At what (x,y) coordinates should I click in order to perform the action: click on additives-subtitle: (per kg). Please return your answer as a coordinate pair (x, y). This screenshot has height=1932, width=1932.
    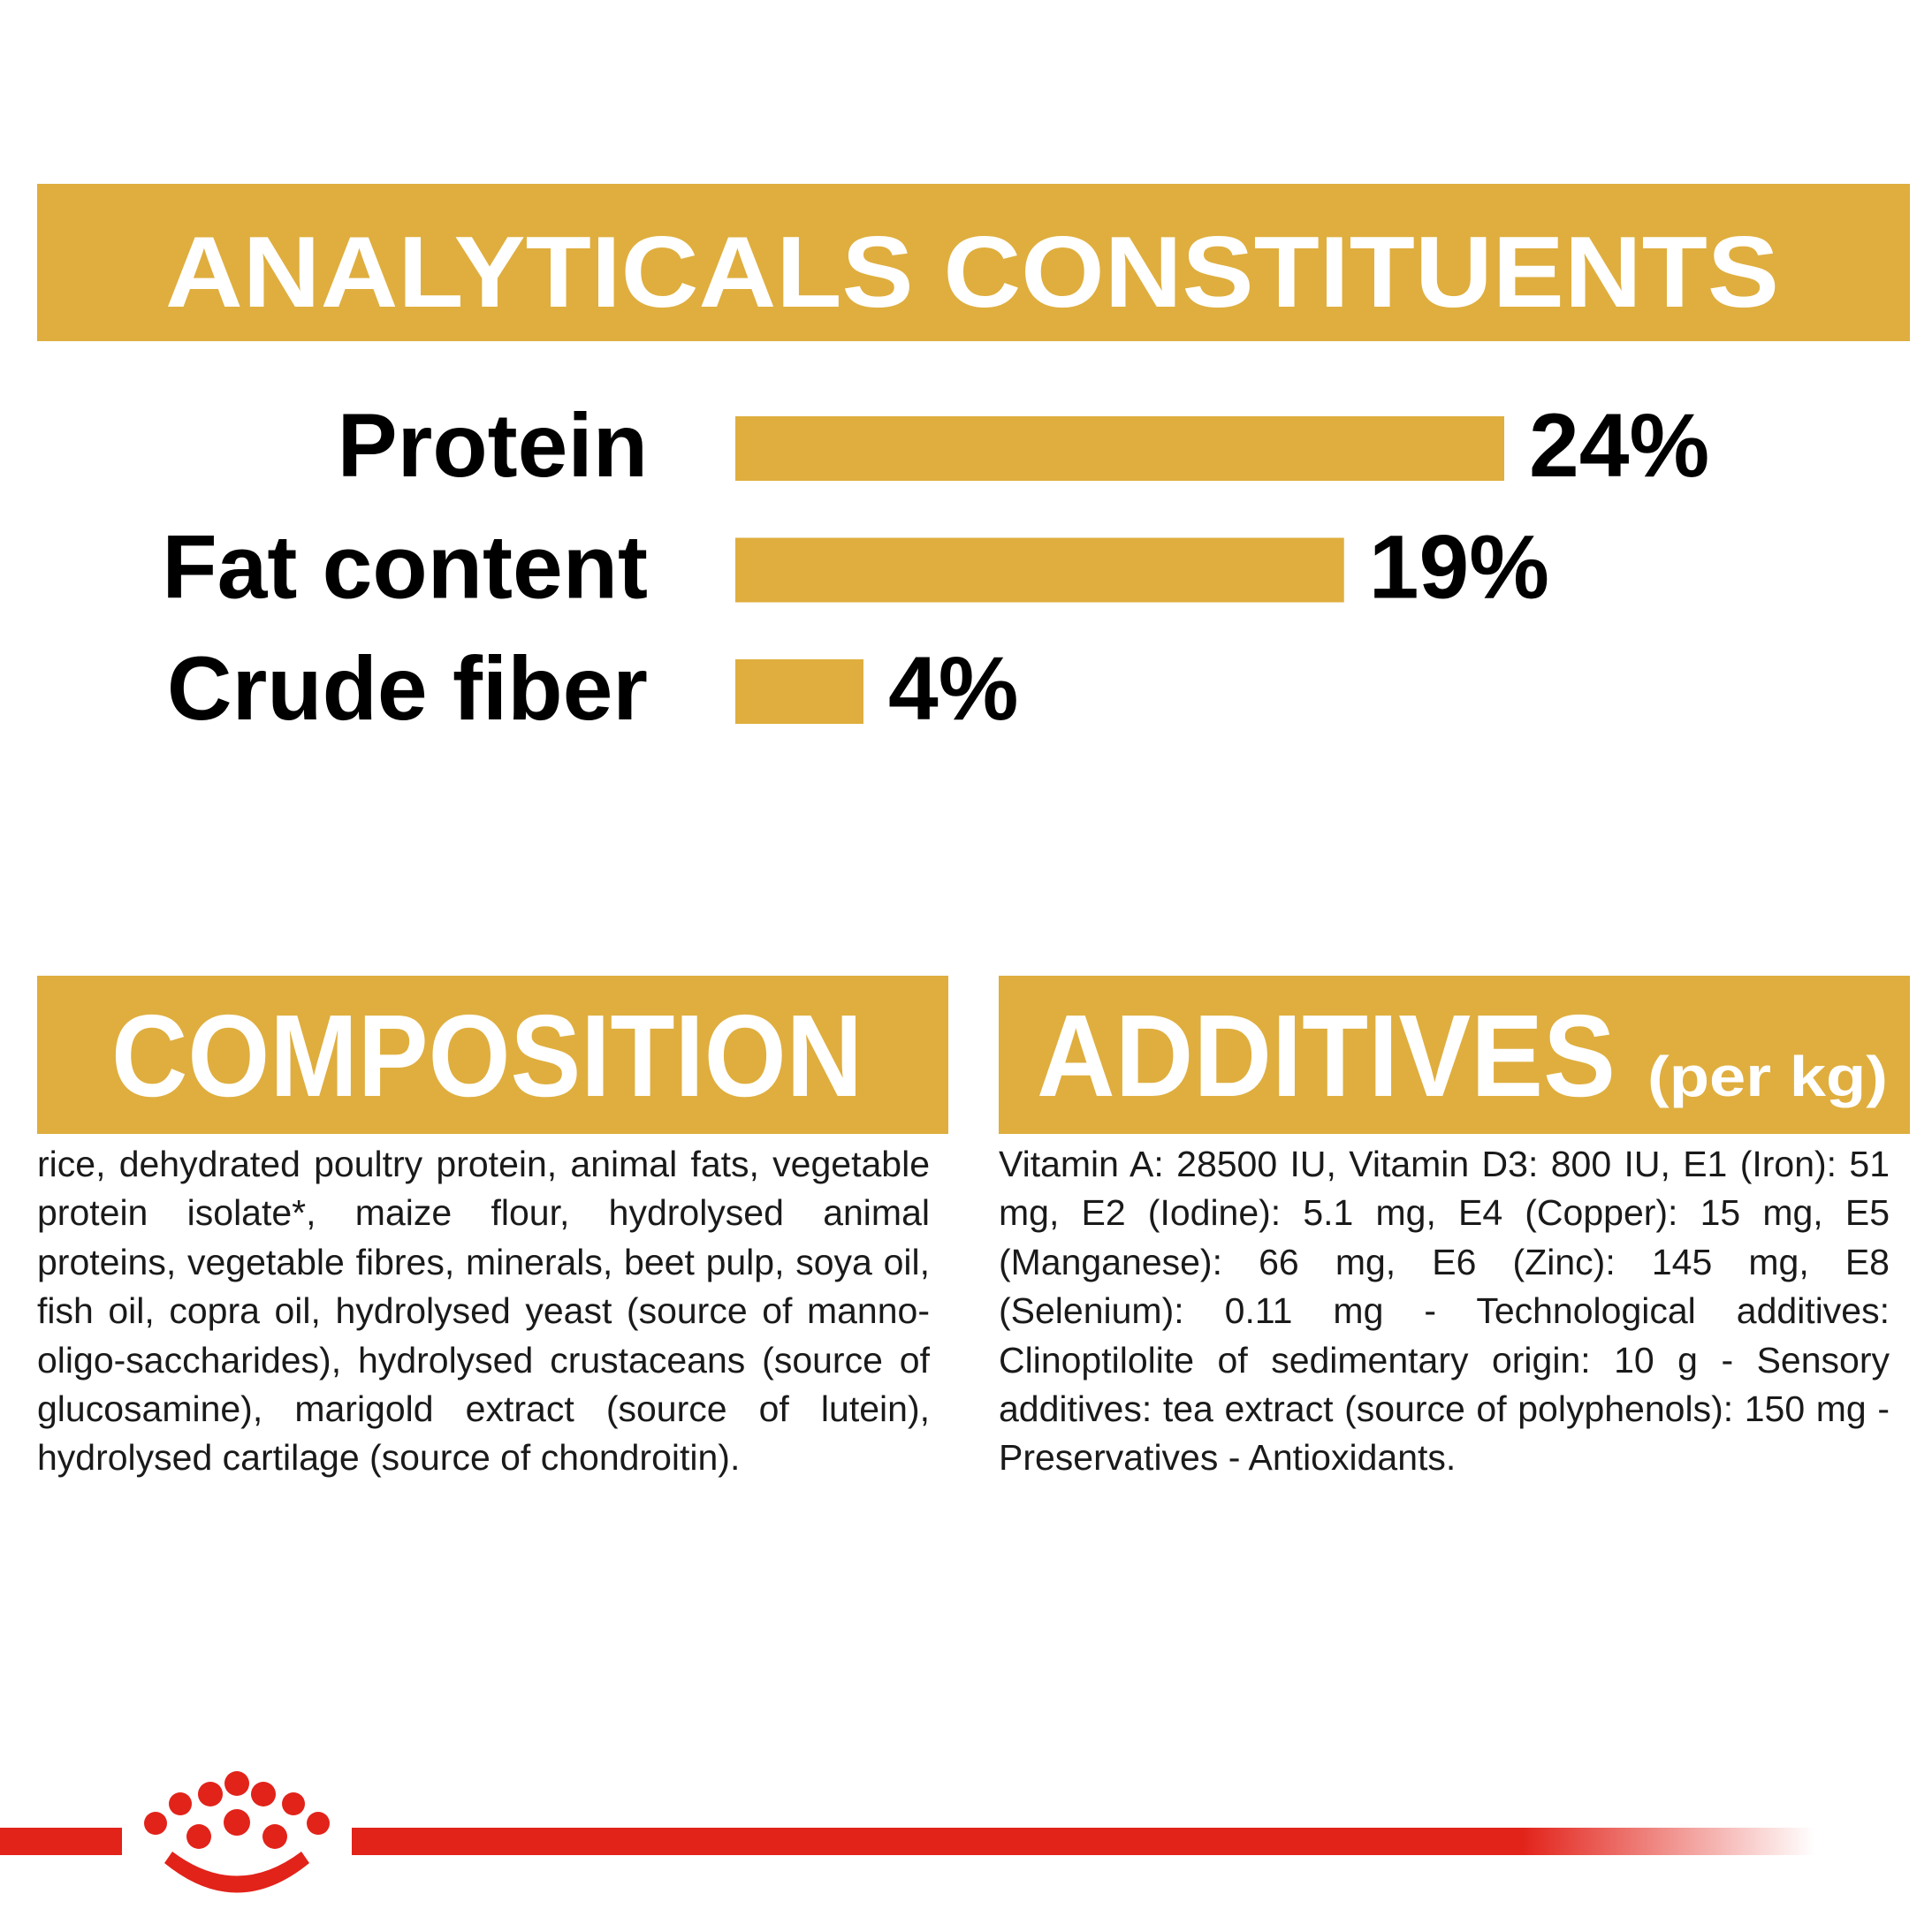
    Looking at the image, I should click on (1768, 1076).